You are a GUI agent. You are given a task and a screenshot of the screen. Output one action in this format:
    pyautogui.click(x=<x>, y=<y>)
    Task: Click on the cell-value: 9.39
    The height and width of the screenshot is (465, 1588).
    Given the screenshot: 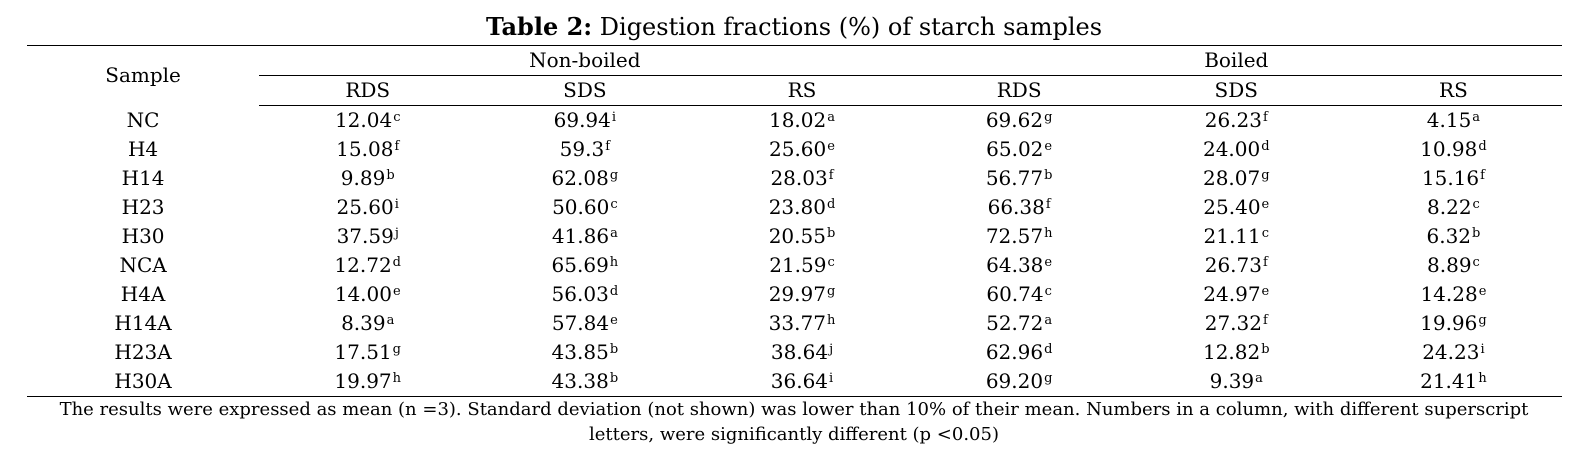 What is the action you would take?
    pyautogui.click(x=1232, y=381)
    